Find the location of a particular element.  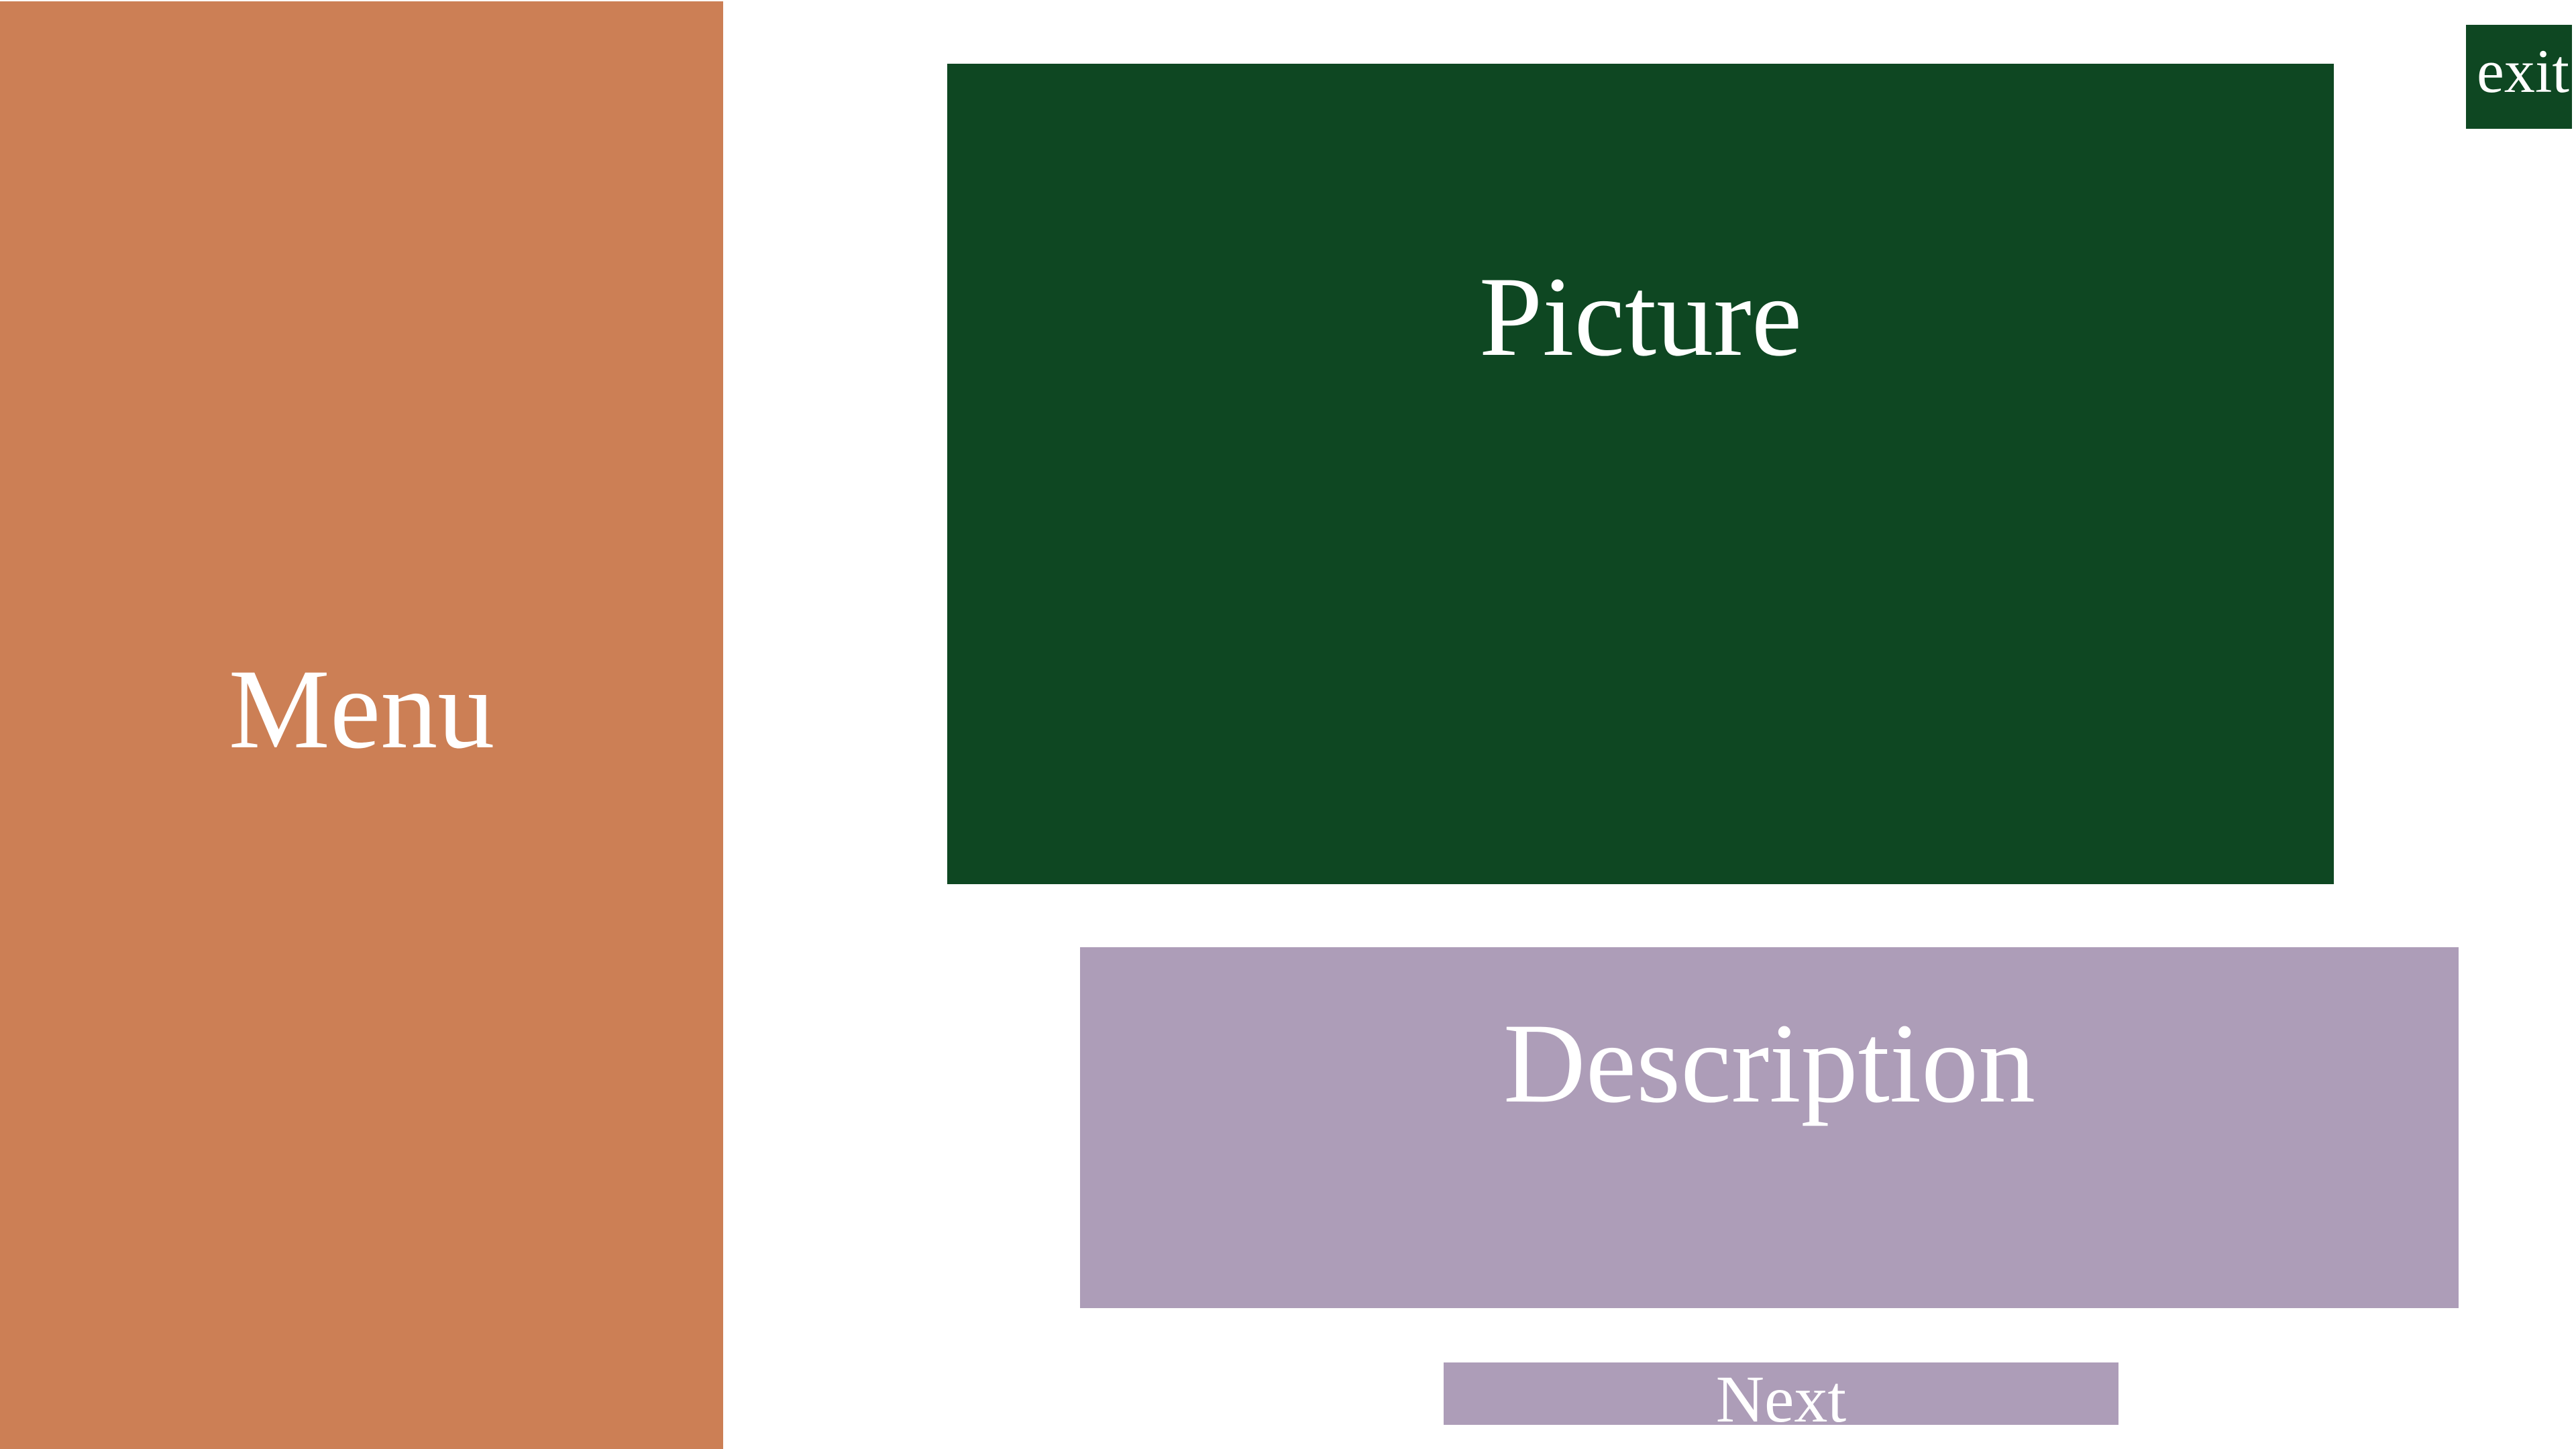

next-button: Next is located at coordinates (1781, 1393).